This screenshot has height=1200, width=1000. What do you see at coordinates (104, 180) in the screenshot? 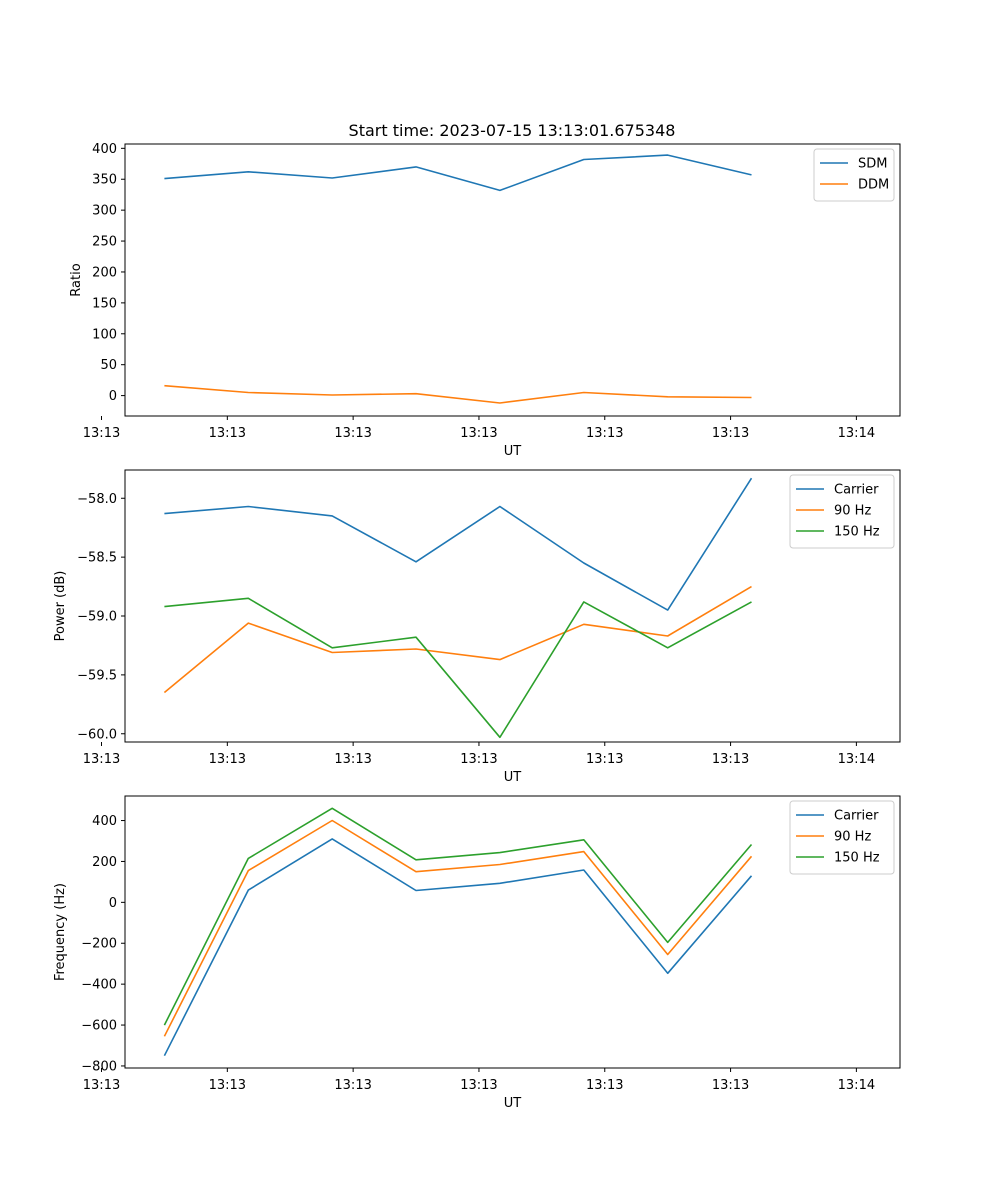
I see `ratio-y-tick-label: 350` at bounding box center [104, 180].